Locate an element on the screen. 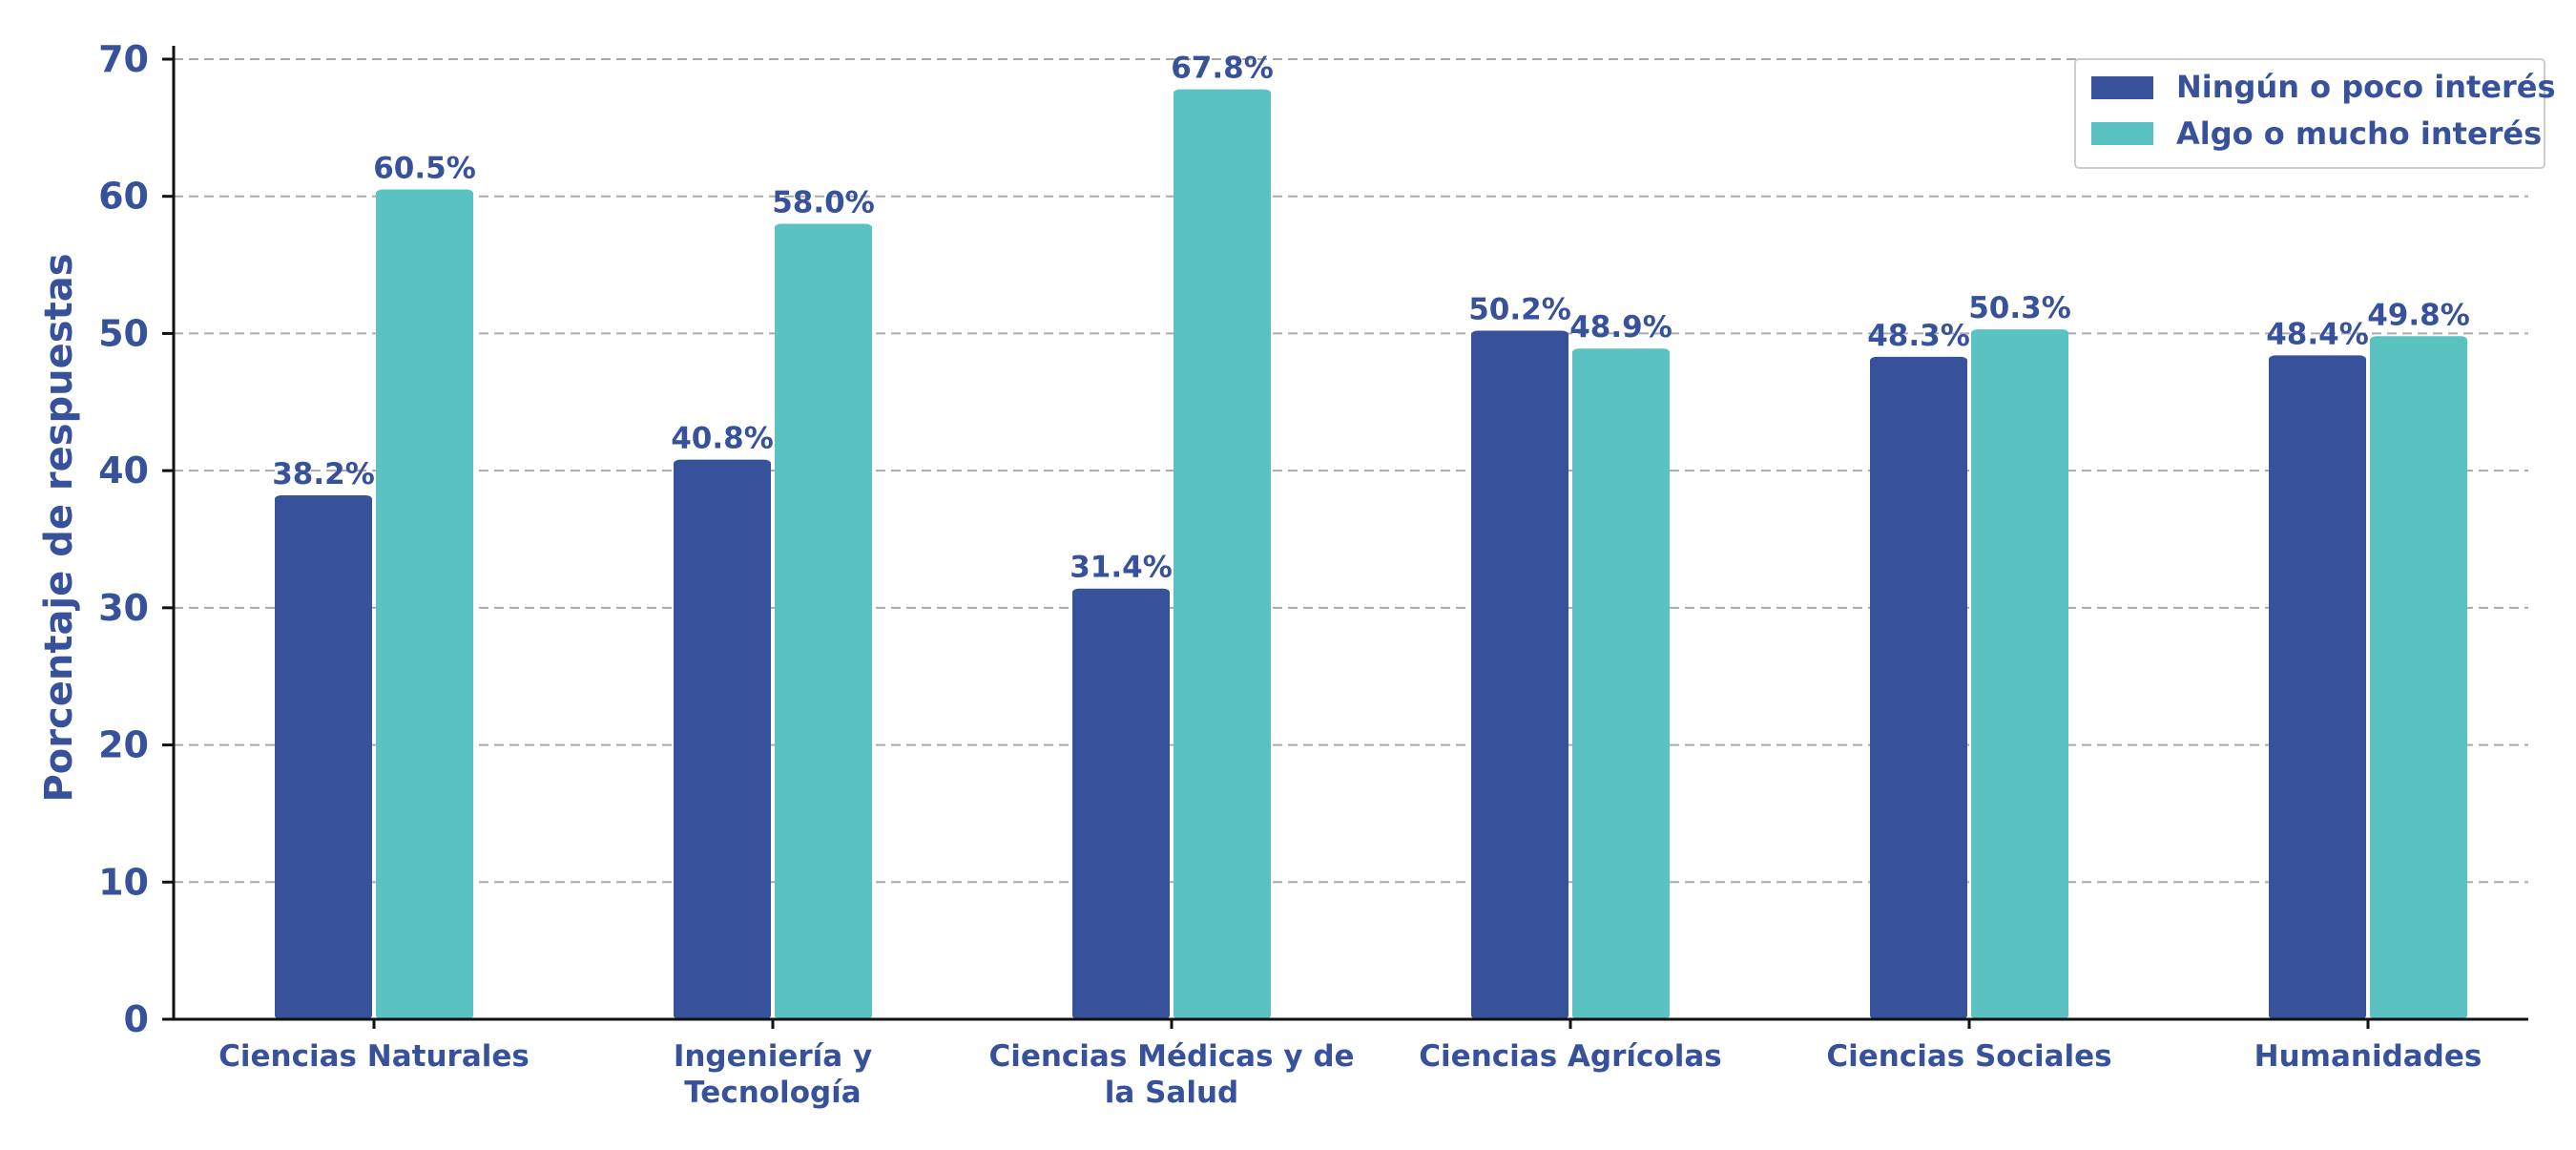 This screenshot has height=1150, width=2576. legend-label-ningun: Ningún o poco interés is located at coordinates (2366, 87).